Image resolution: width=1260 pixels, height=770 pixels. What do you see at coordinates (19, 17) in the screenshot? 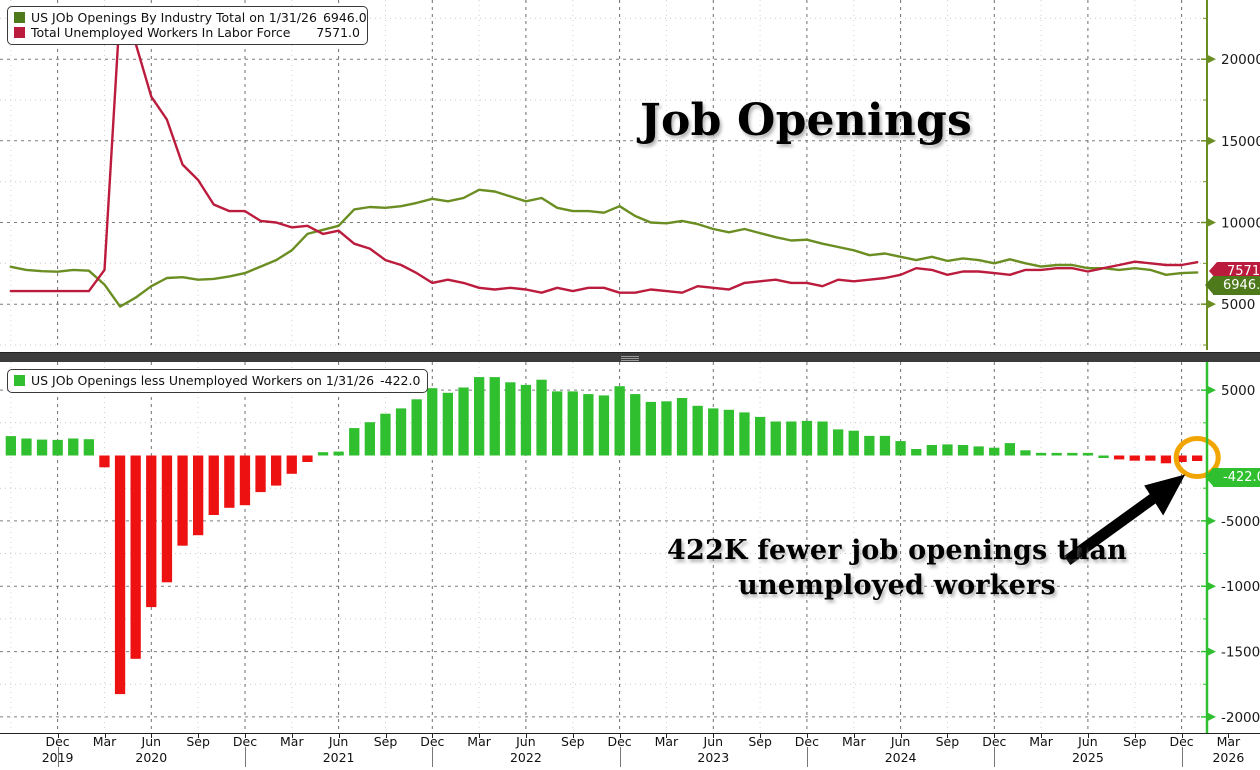
I see `legend-swatch-job-openings` at bounding box center [19, 17].